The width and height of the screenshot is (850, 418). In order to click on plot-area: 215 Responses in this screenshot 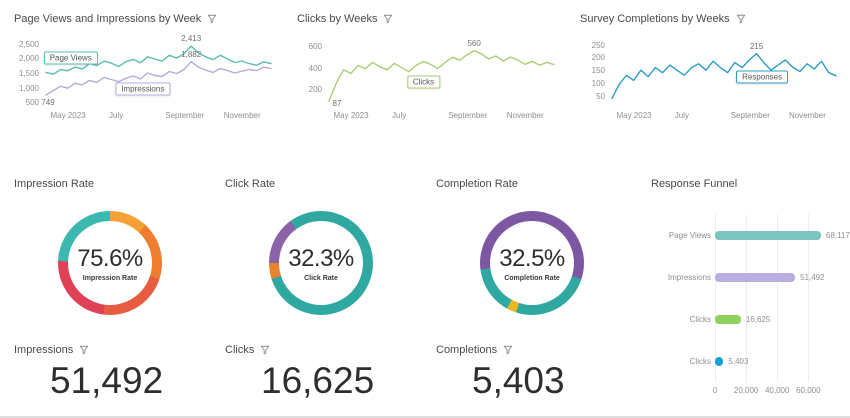, I will do `click(724, 73)`.